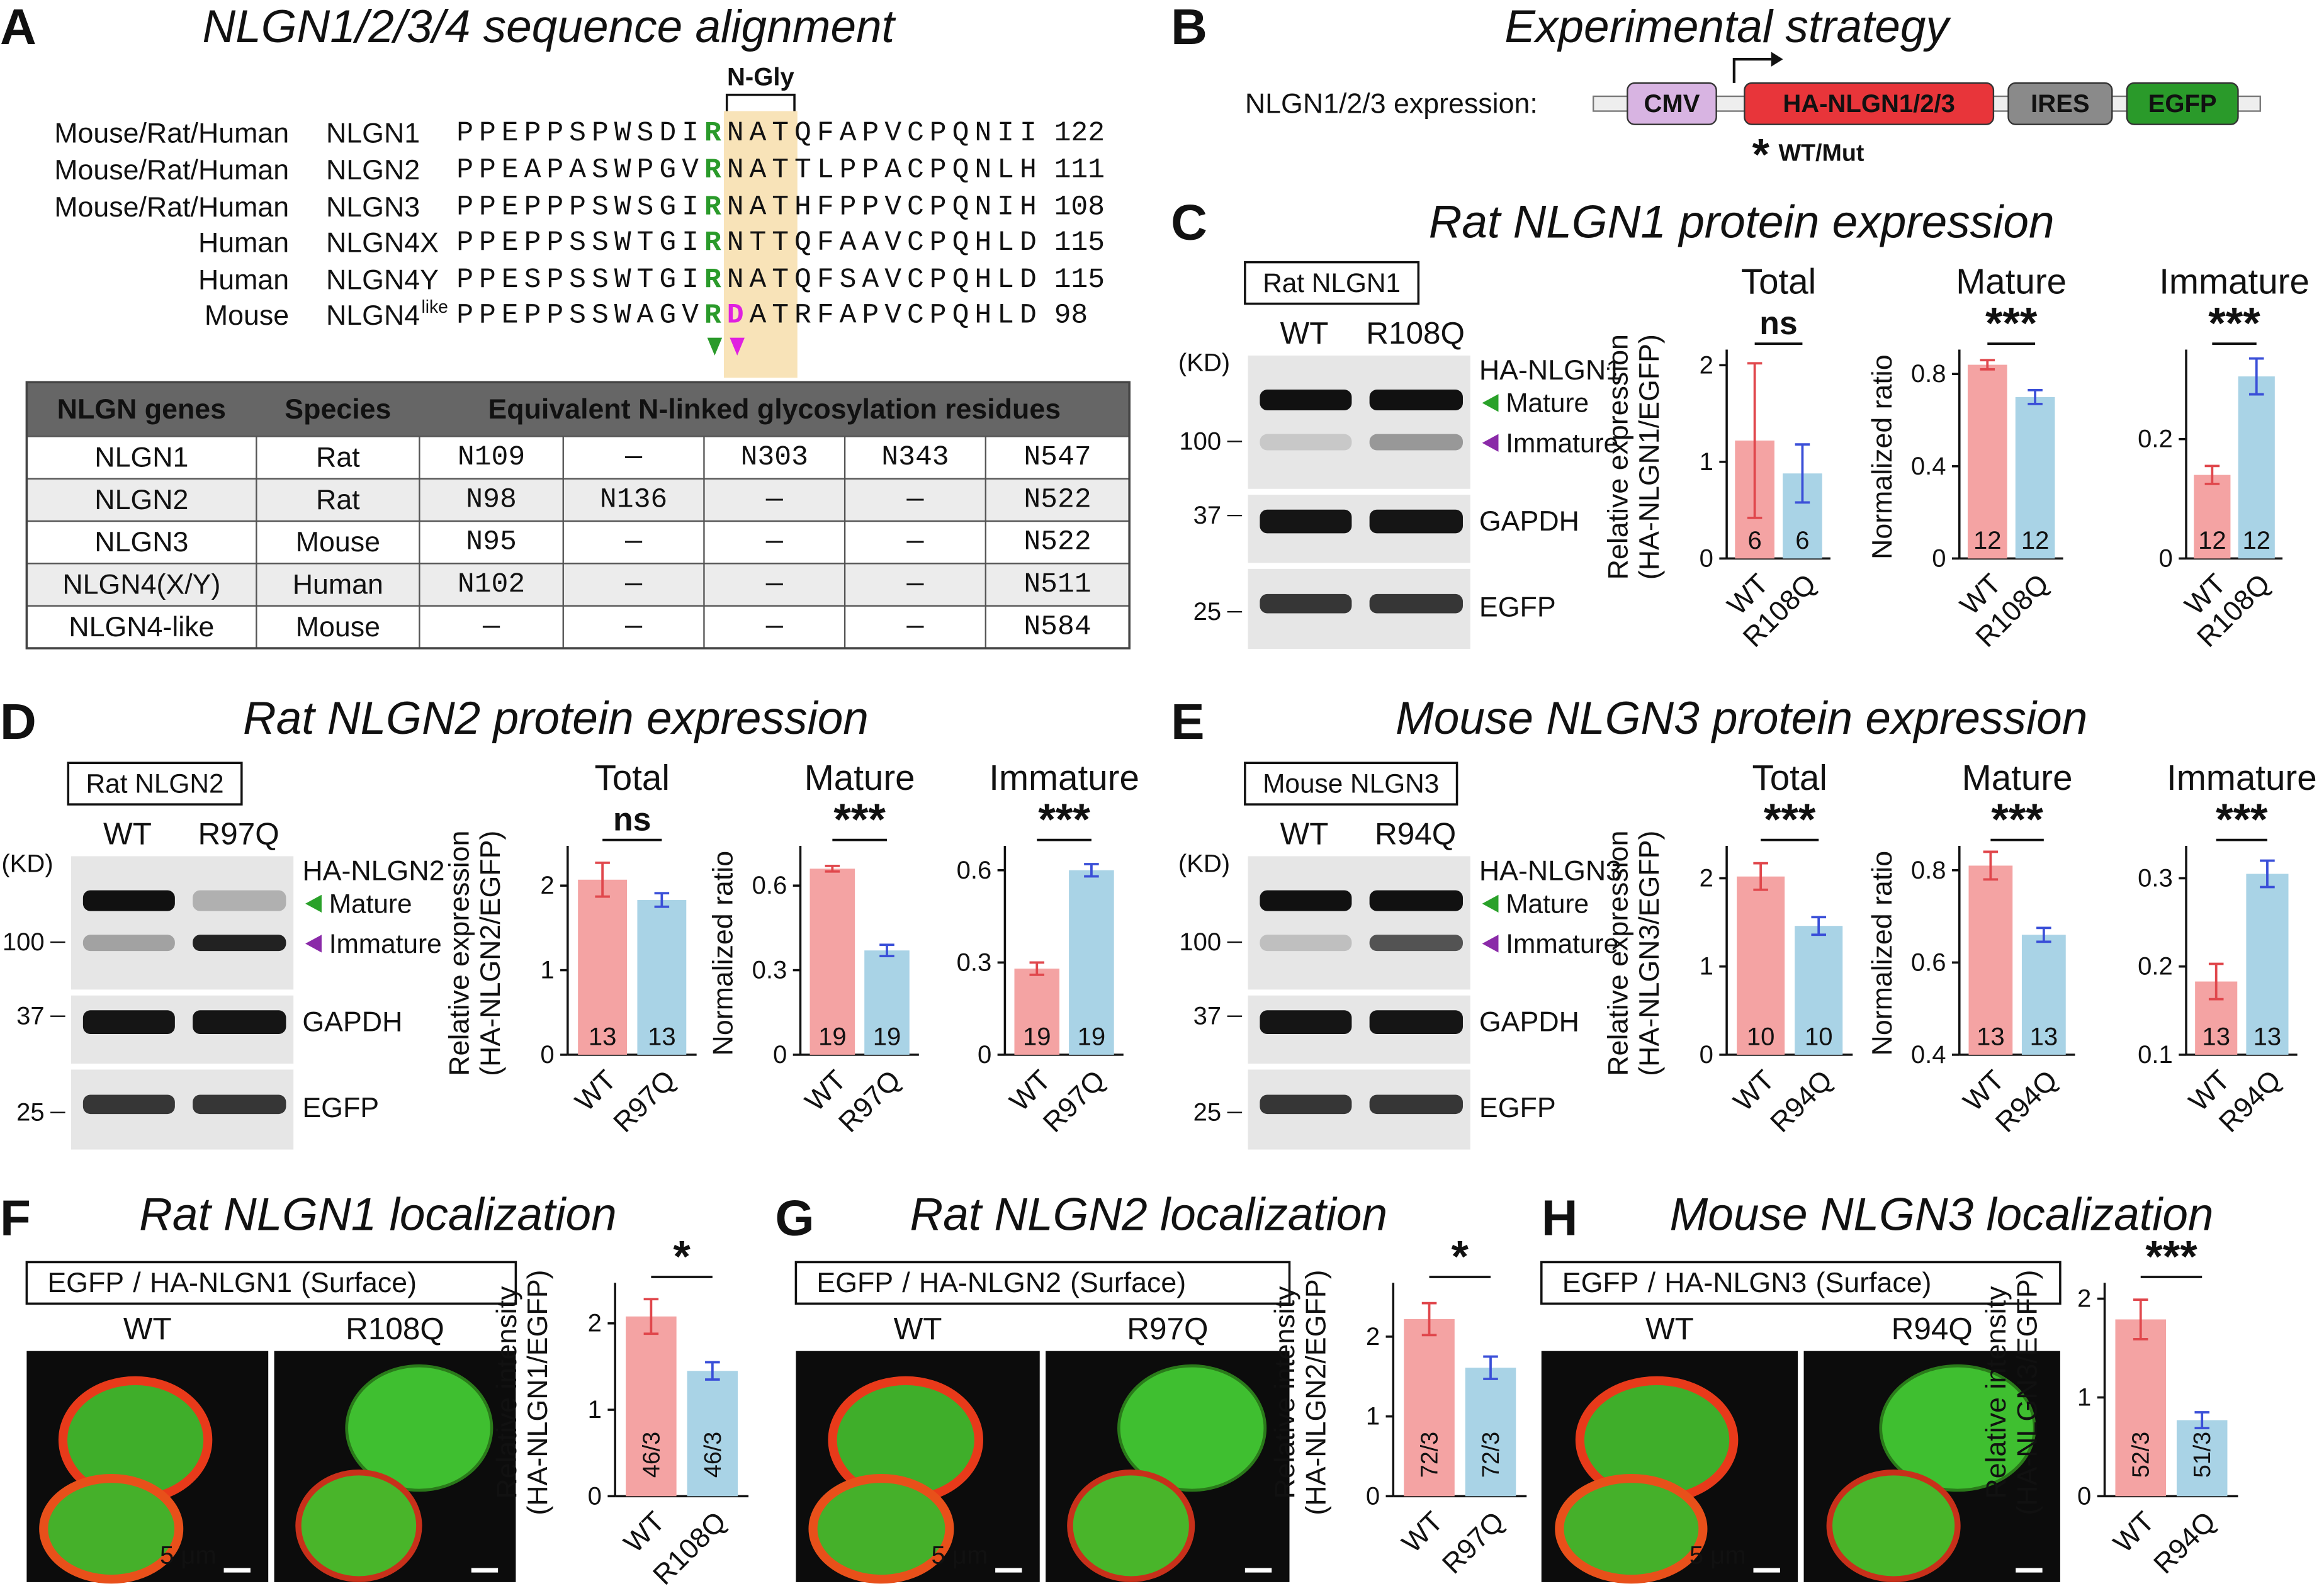  What do you see at coordinates (578, 409) in the screenshot?
I see `table-header-bg` at bounding box center [578, 409].